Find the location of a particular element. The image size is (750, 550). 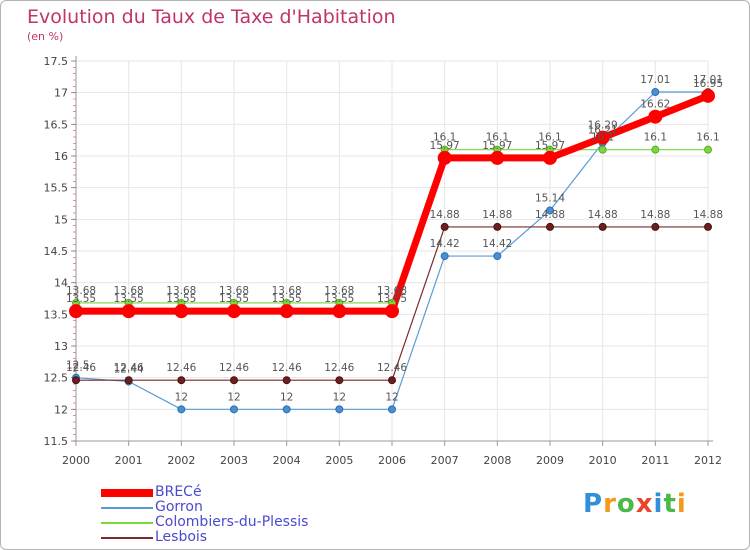

data-label-brec-: 16.95 is located at coordinates (708, 84).